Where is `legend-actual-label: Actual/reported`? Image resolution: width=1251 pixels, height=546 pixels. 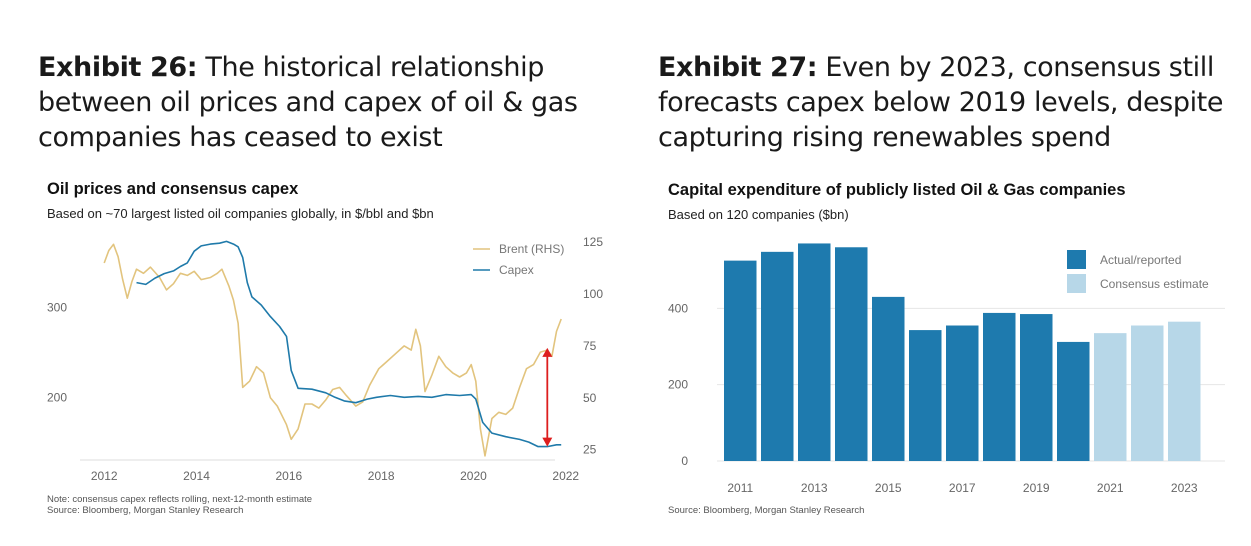 legend-actual-label: Actual/reported is located at coordinates (1140, 260).